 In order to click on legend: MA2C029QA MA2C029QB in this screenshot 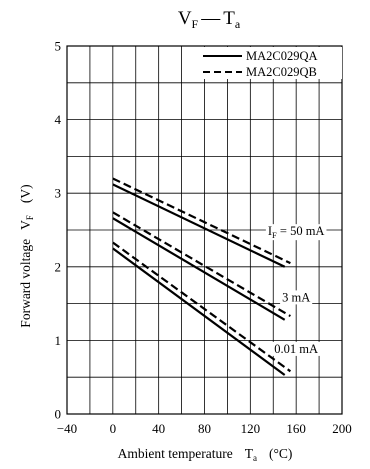, I will do `click(269, 63)`.